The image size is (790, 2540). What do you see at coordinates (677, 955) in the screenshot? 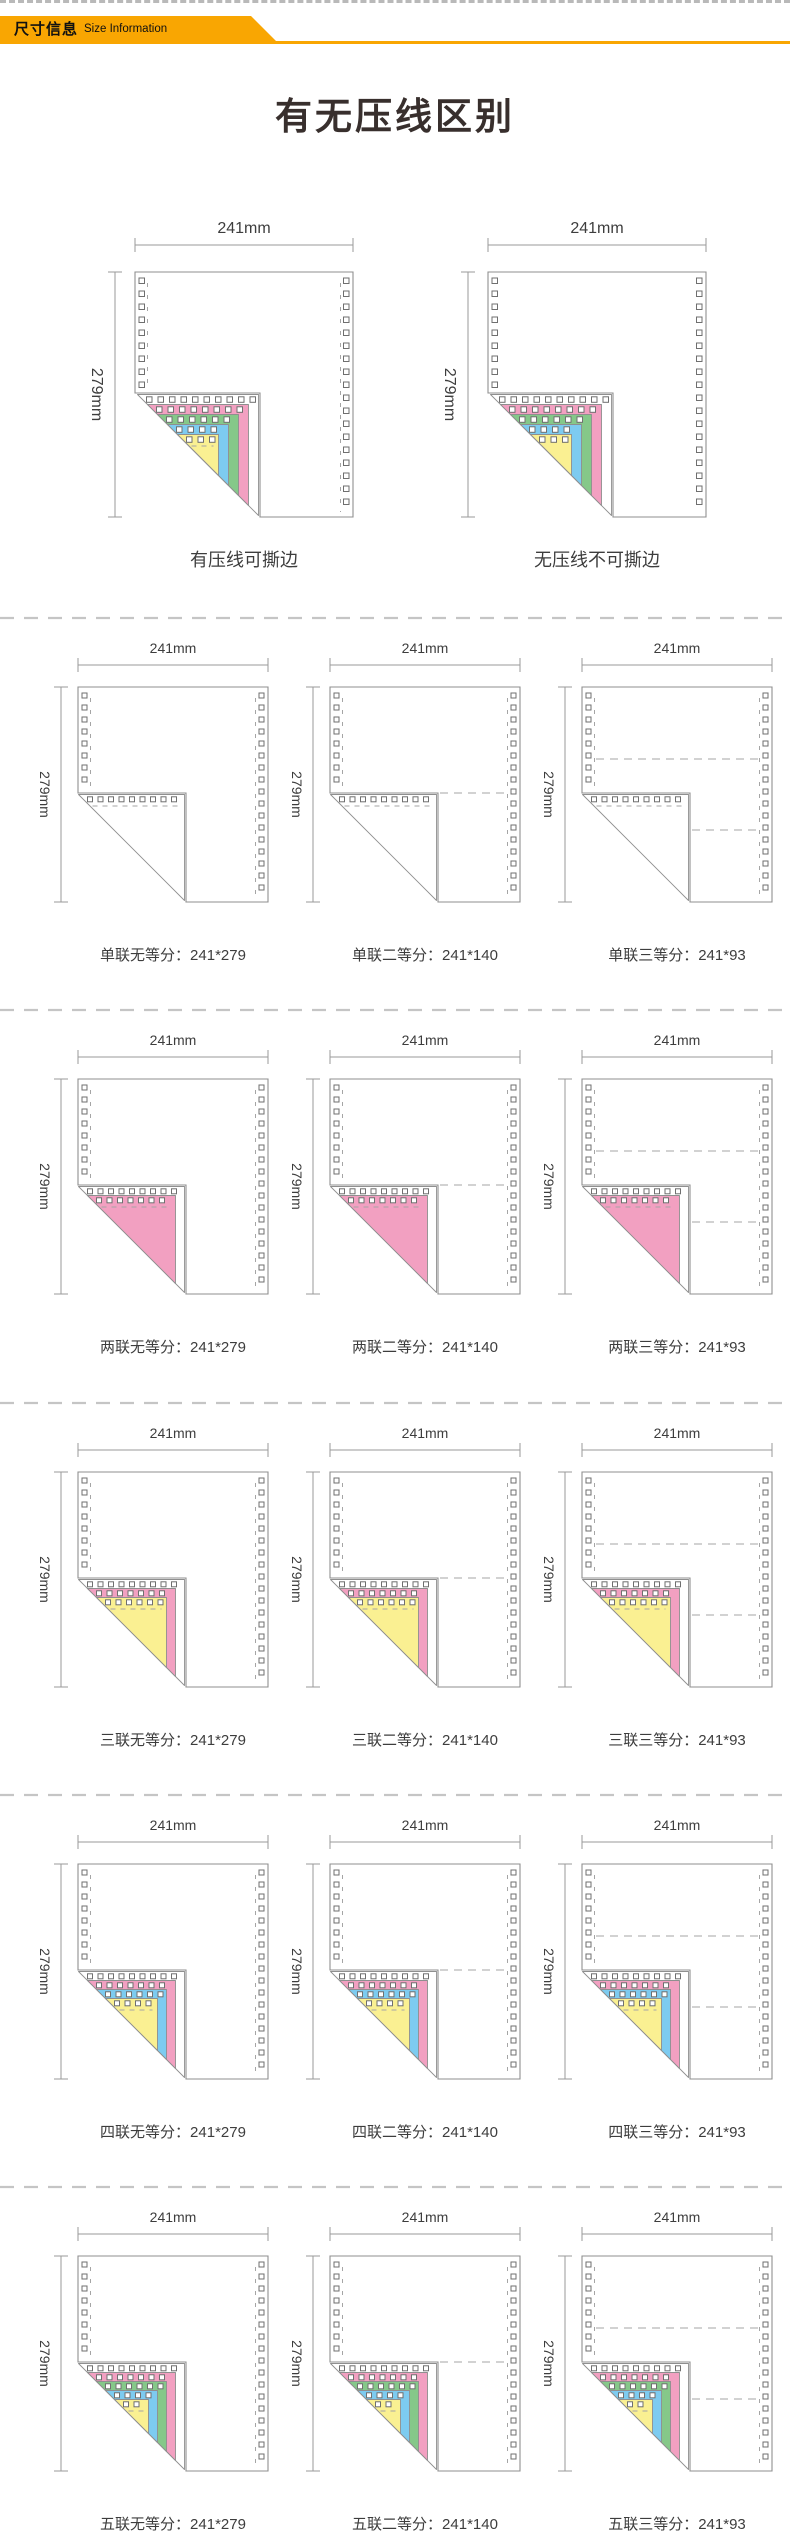
I see `diagram-caption: 单联三等分：241*93` at bounding box center [677, 955].